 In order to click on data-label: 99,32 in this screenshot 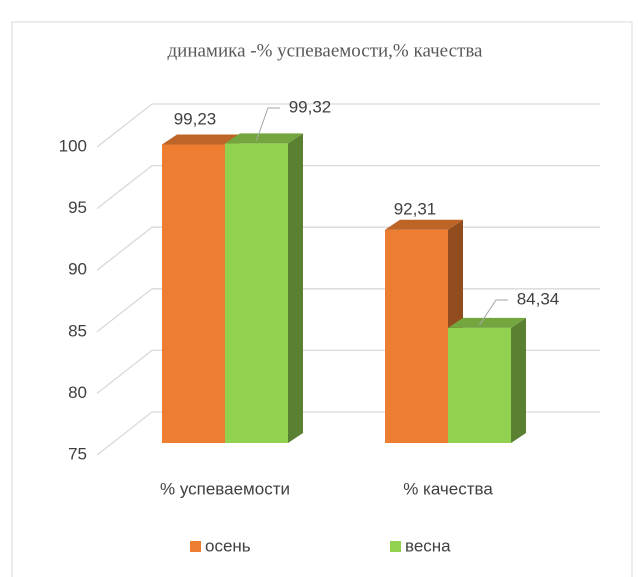, I will do `click(310, 106)`.